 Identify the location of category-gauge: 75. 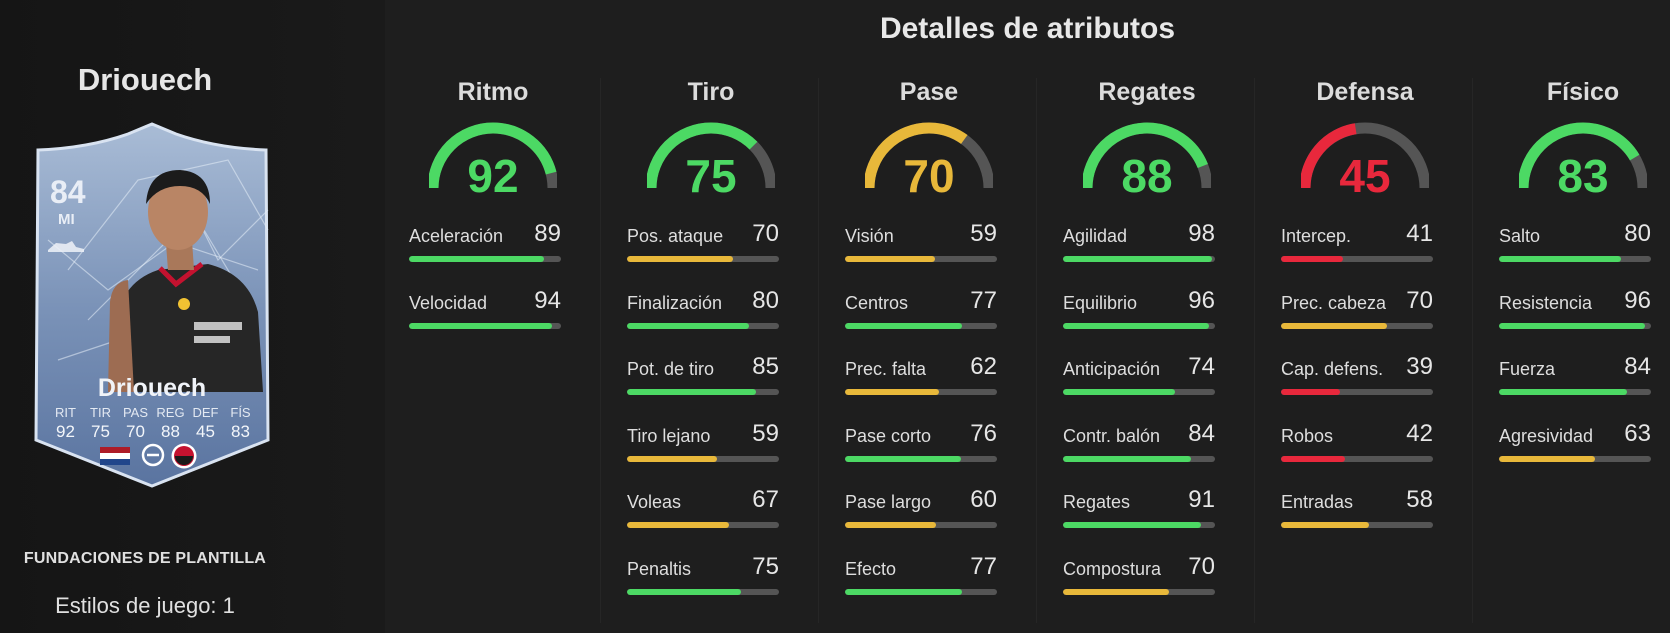
(711, 166).